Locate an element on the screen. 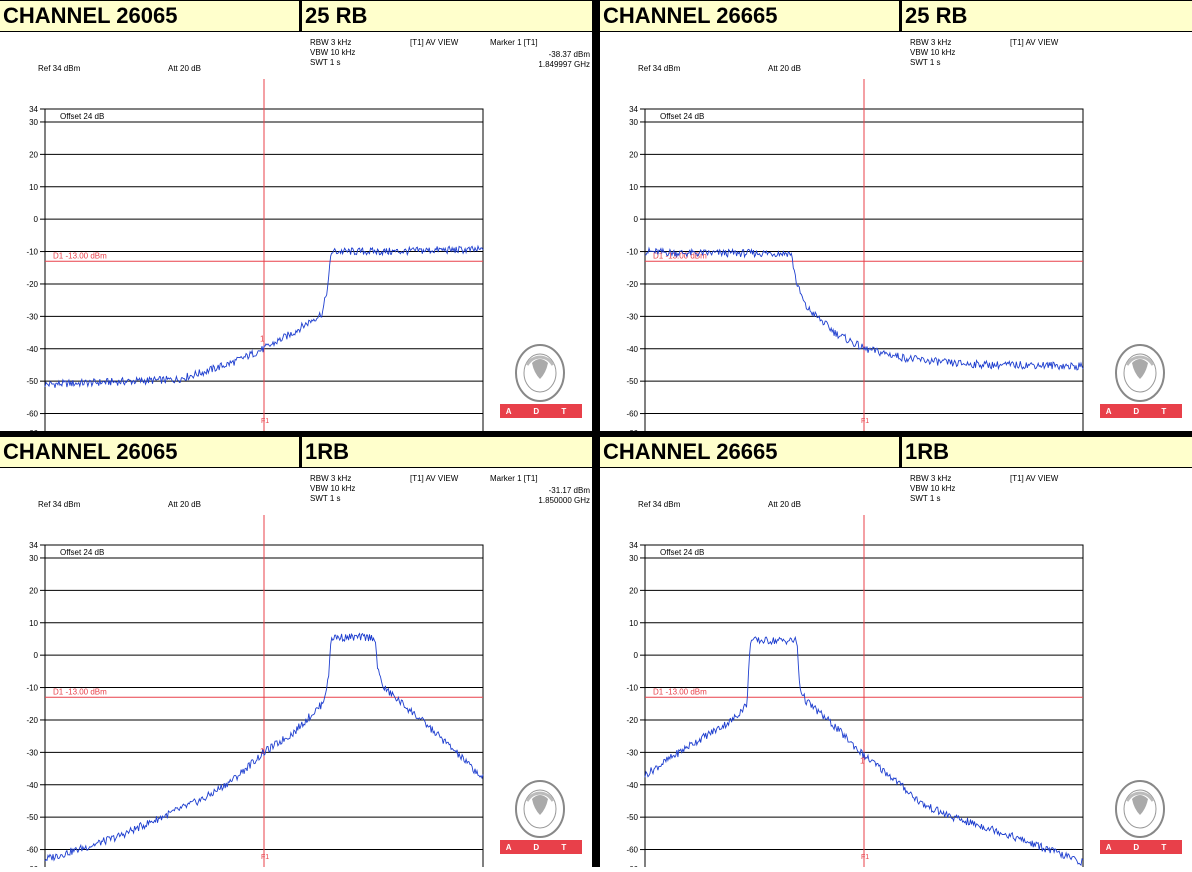 This screenshot has height=872, width=1192. panel-header: CHANNEL 26665 25 RB is located at coordinates (896, 16).